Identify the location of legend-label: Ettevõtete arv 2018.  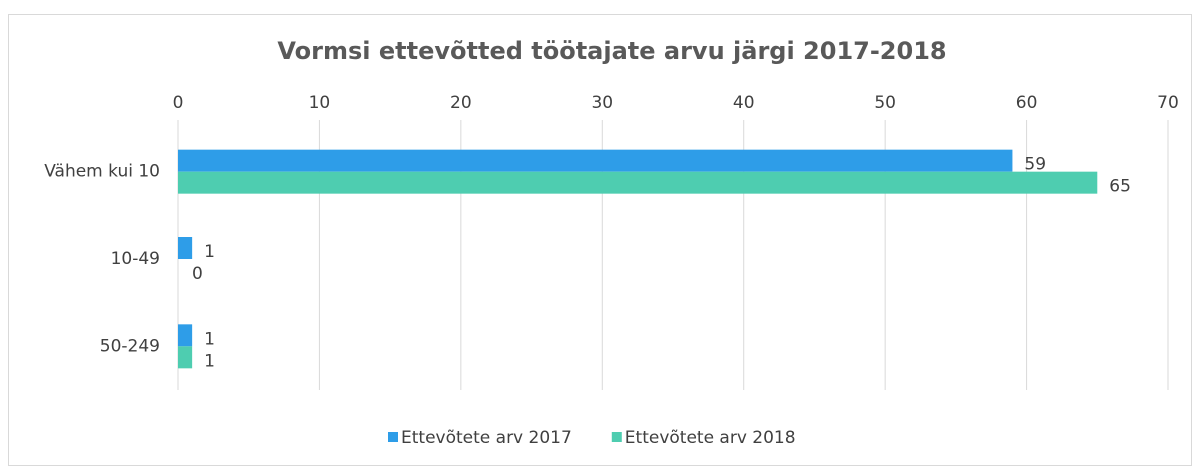
(710, 438).